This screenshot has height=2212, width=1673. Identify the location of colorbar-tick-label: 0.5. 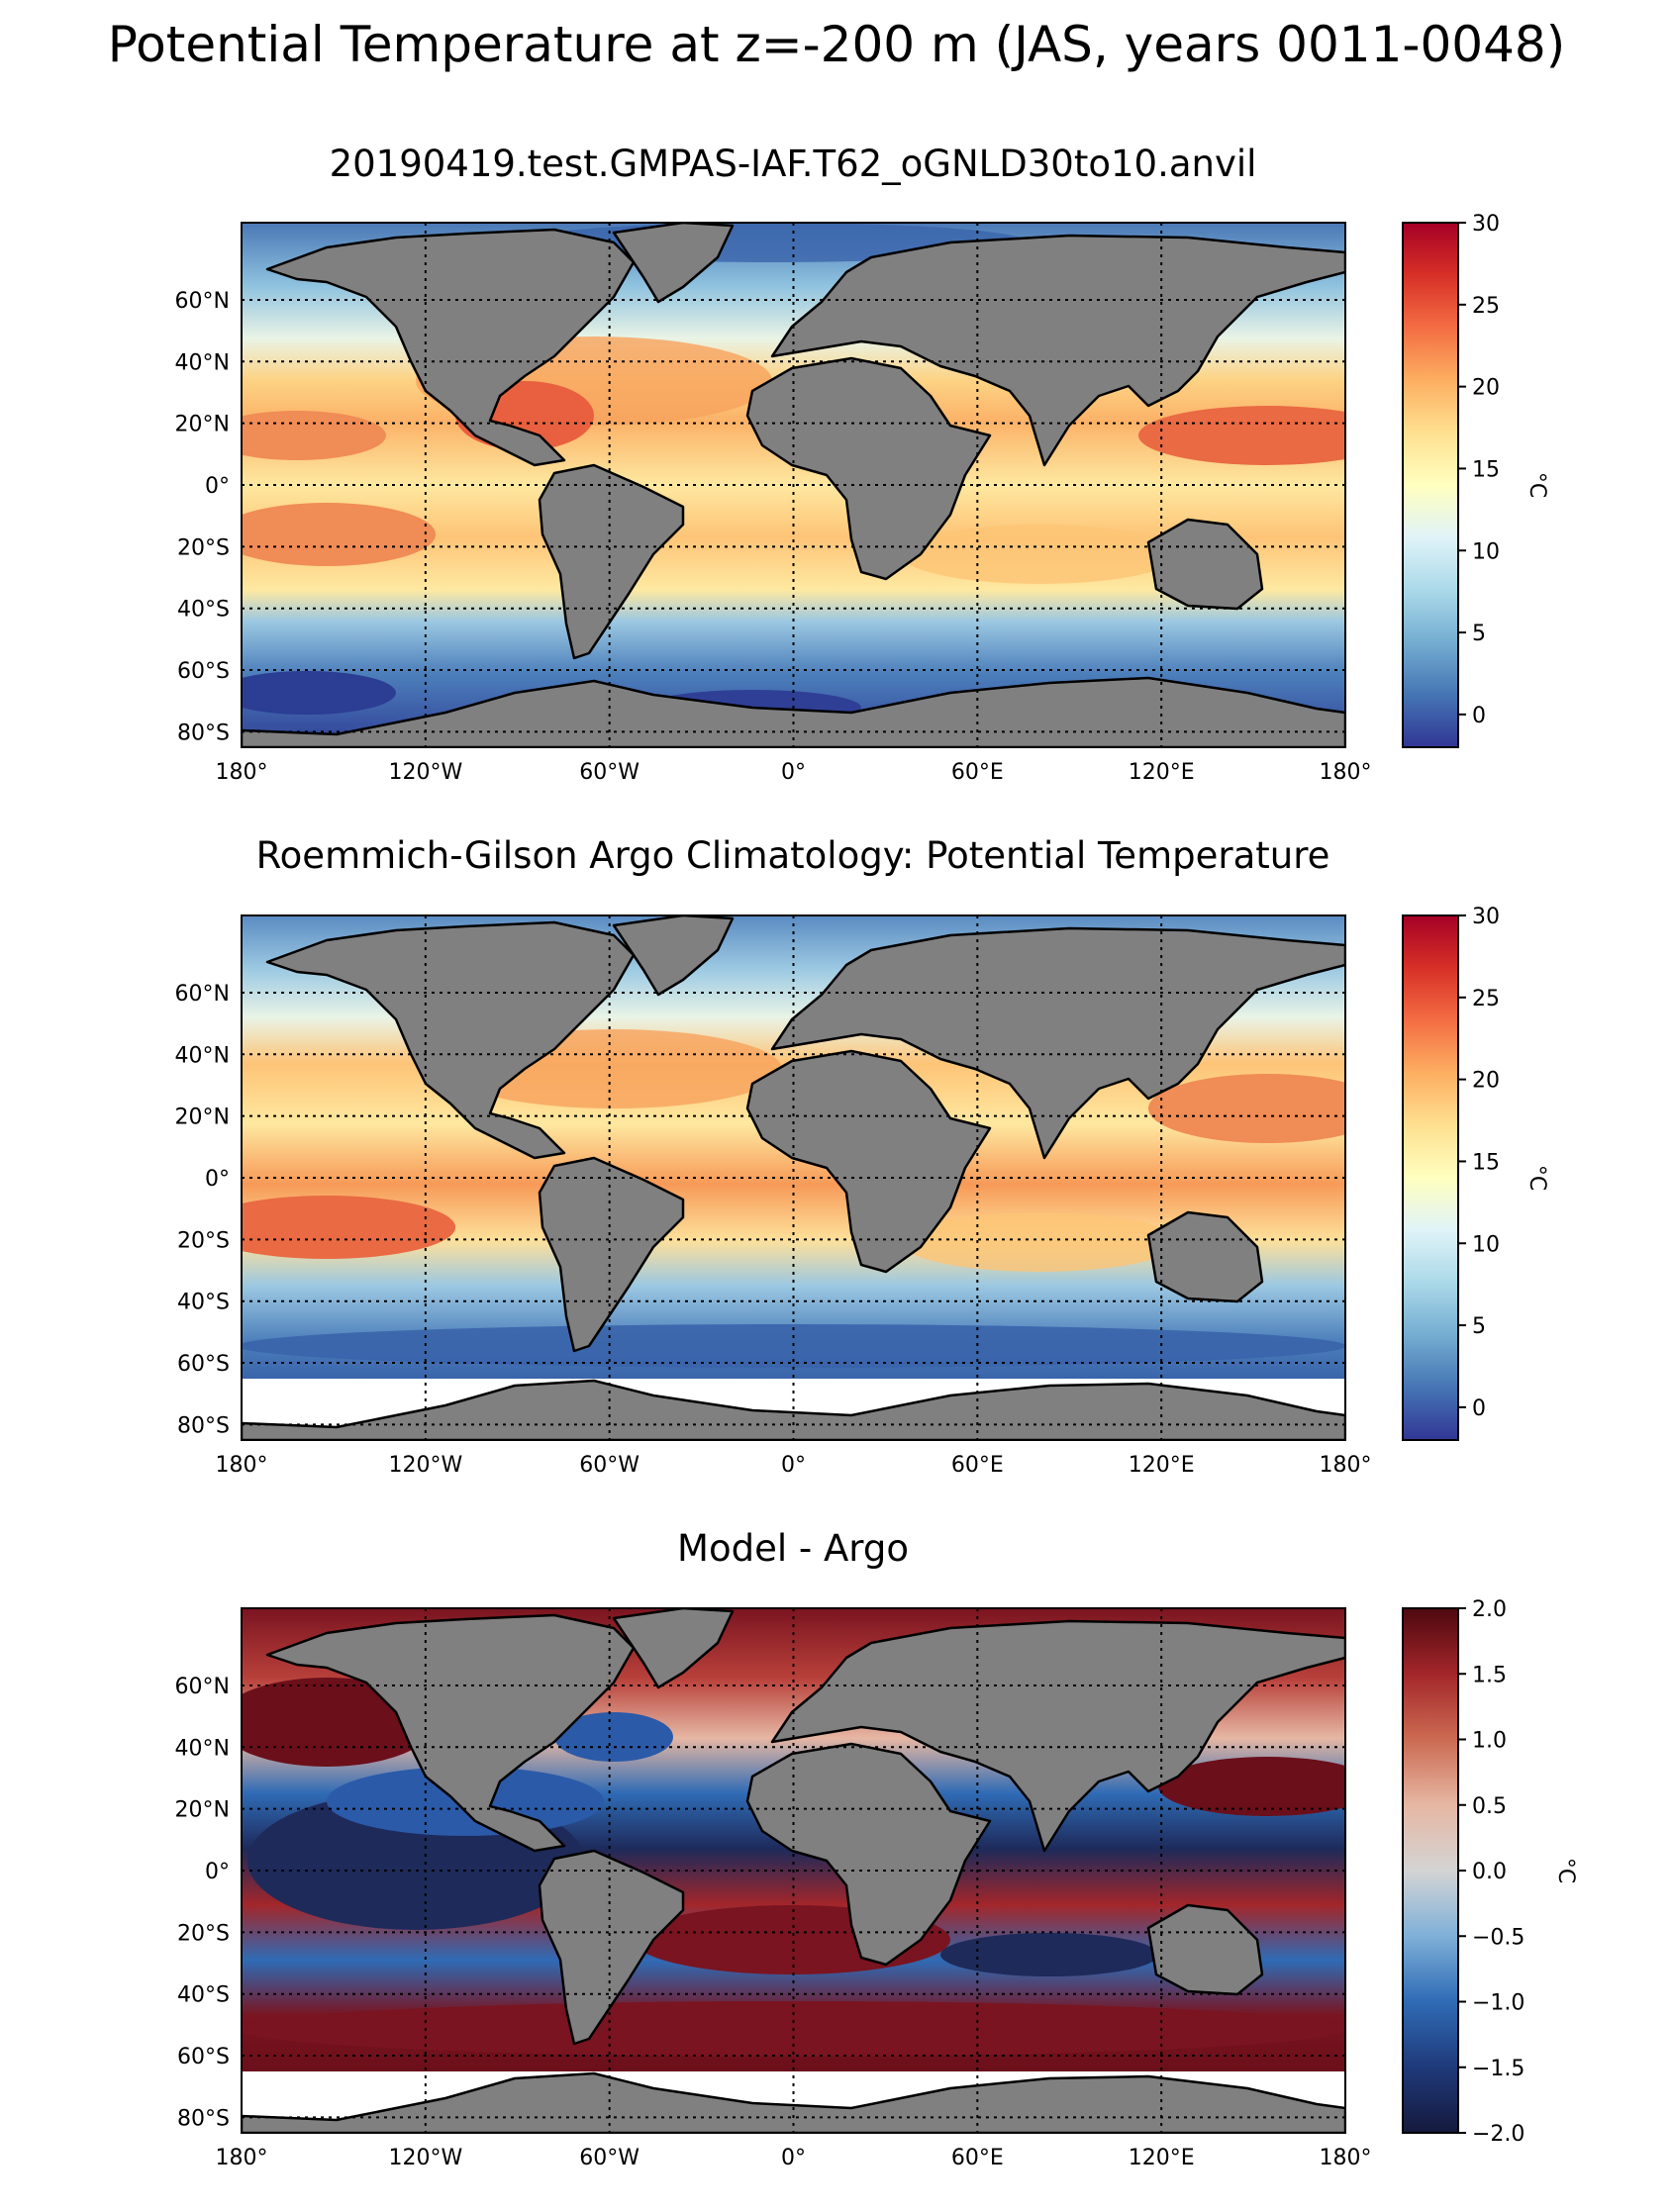
(1489, 1806).